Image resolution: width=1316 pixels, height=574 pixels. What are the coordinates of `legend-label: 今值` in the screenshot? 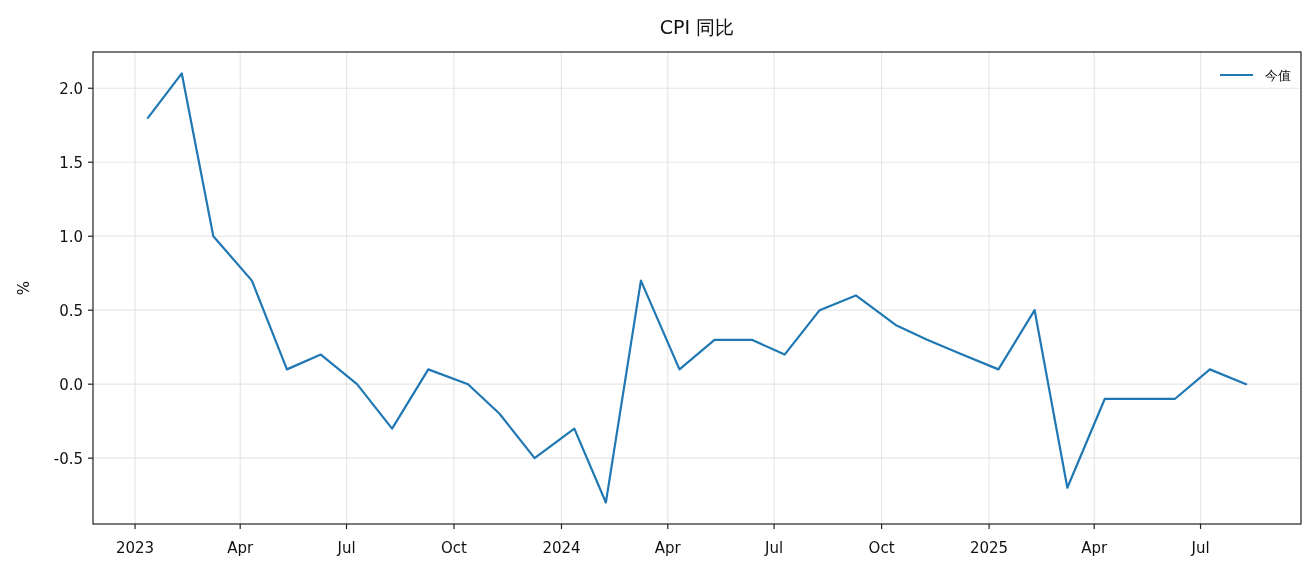 It's located at (1278, 75).